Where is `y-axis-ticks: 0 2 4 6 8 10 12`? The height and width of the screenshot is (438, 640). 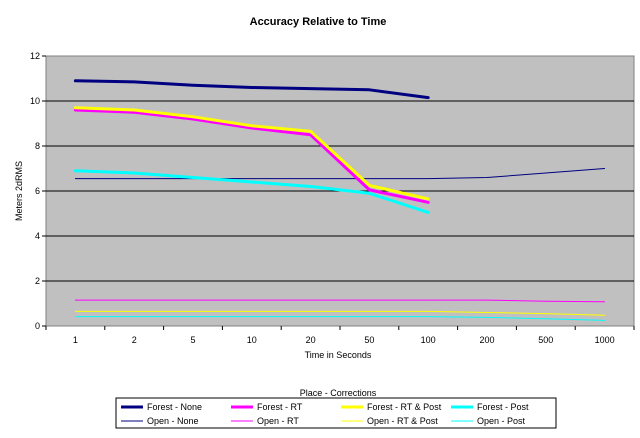
y-axis-ticks: 0 2 4 6 8 10 12 is located at coordinates (38, 191).